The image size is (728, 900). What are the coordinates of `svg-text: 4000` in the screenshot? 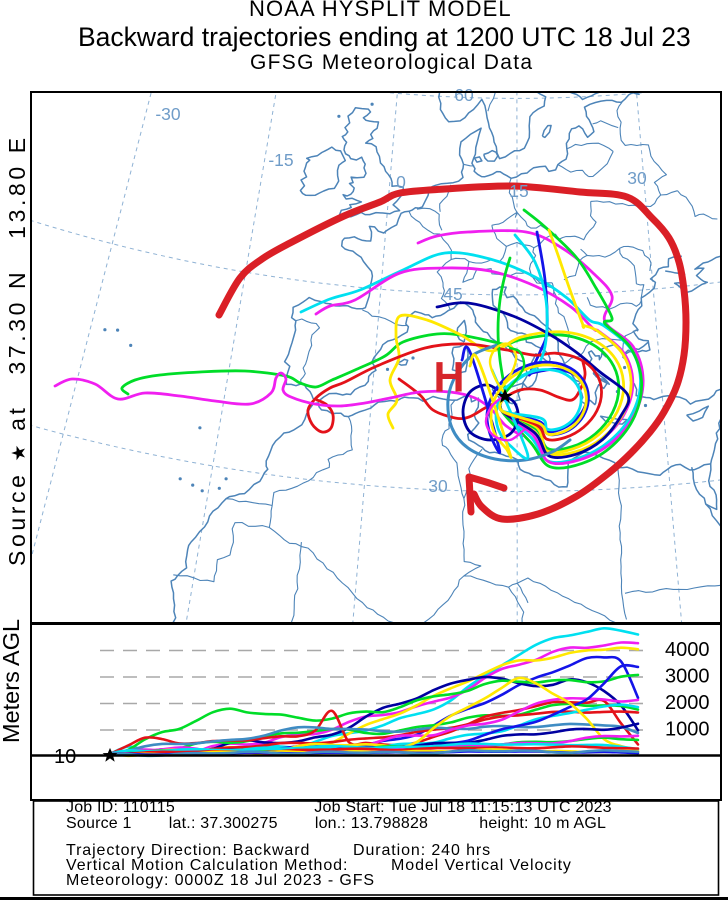 It's located at (687, 650).